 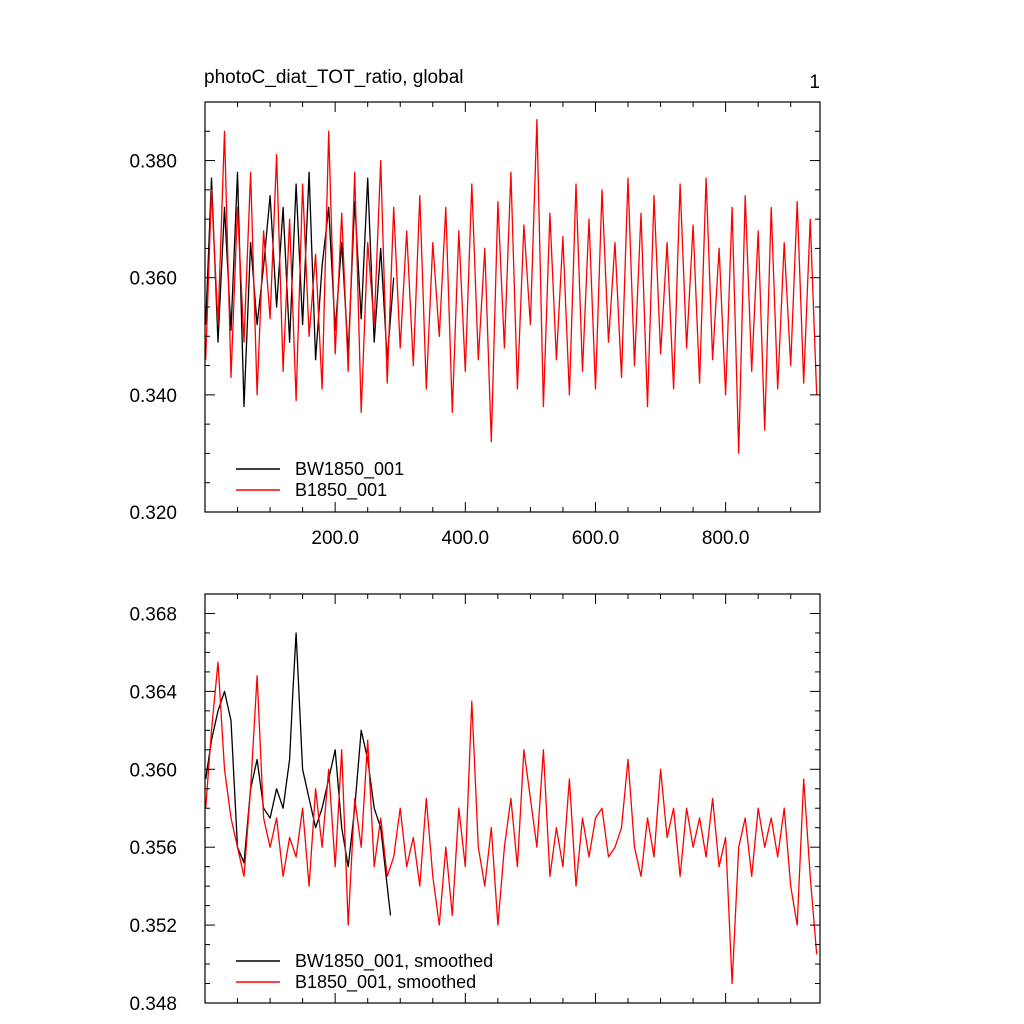 What do you see at coordinates (153, 926) in the screenshot?
I see `y-tick-label: 0.352` at bounding box center [153, 926].